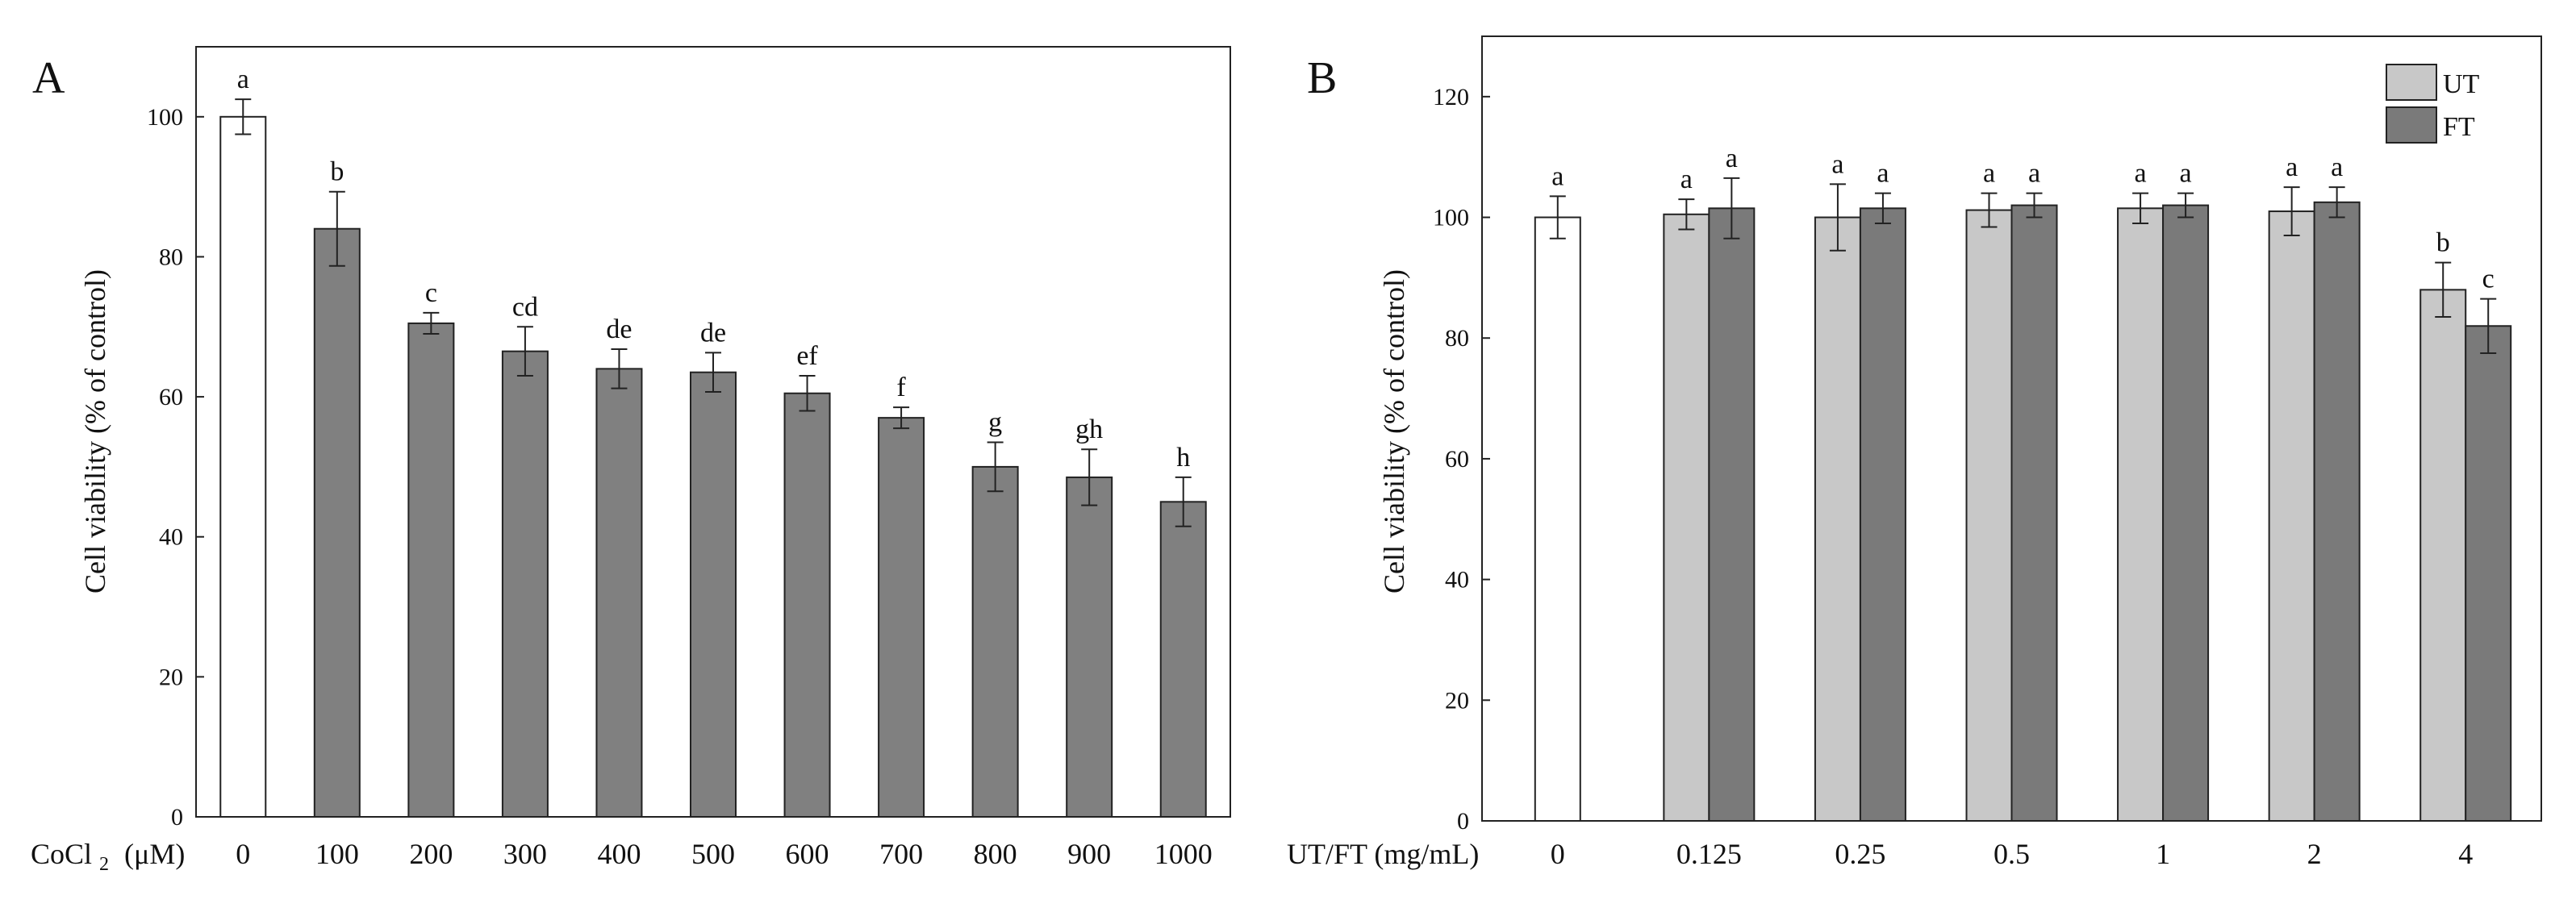 This screenshot has width=2576, height=912. What do you see at coordinates (2462, 84) in the screenshot?
I see `legend-label-ut: UT` at bounding box center [2462, 84].